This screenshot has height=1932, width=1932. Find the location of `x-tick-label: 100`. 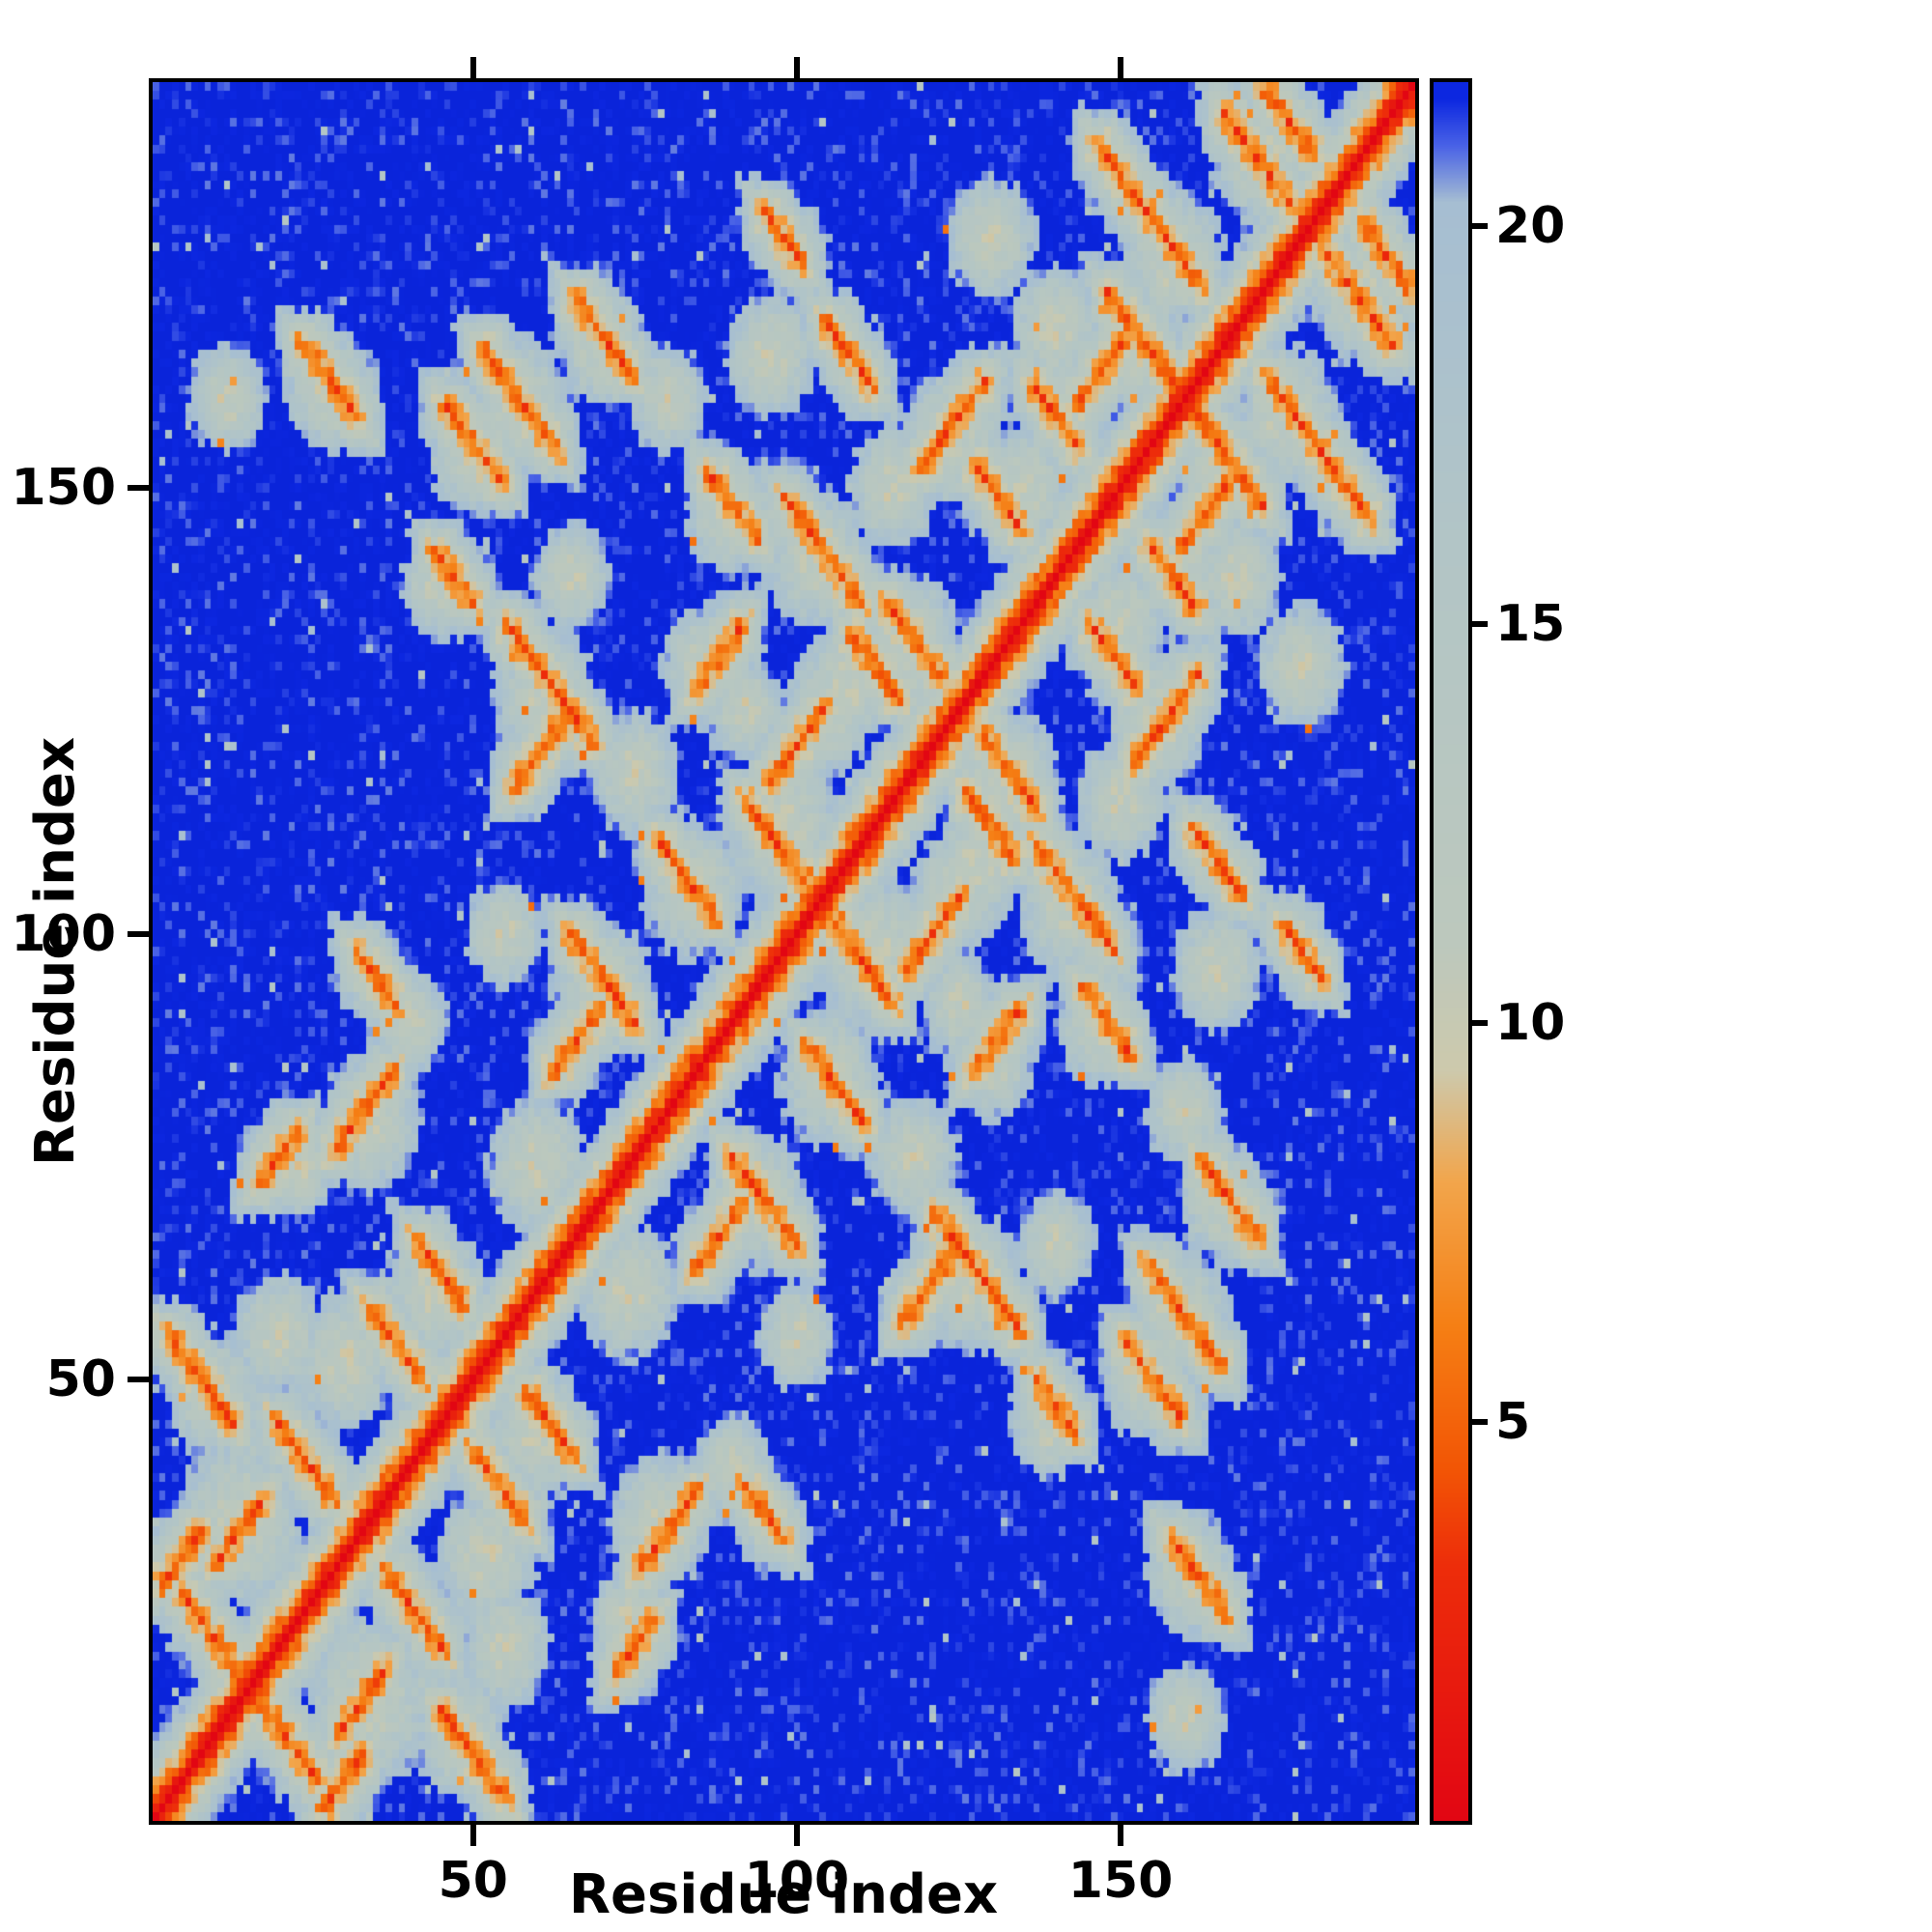

x-tick-label: 100 is located at coordinates (797, 1881).